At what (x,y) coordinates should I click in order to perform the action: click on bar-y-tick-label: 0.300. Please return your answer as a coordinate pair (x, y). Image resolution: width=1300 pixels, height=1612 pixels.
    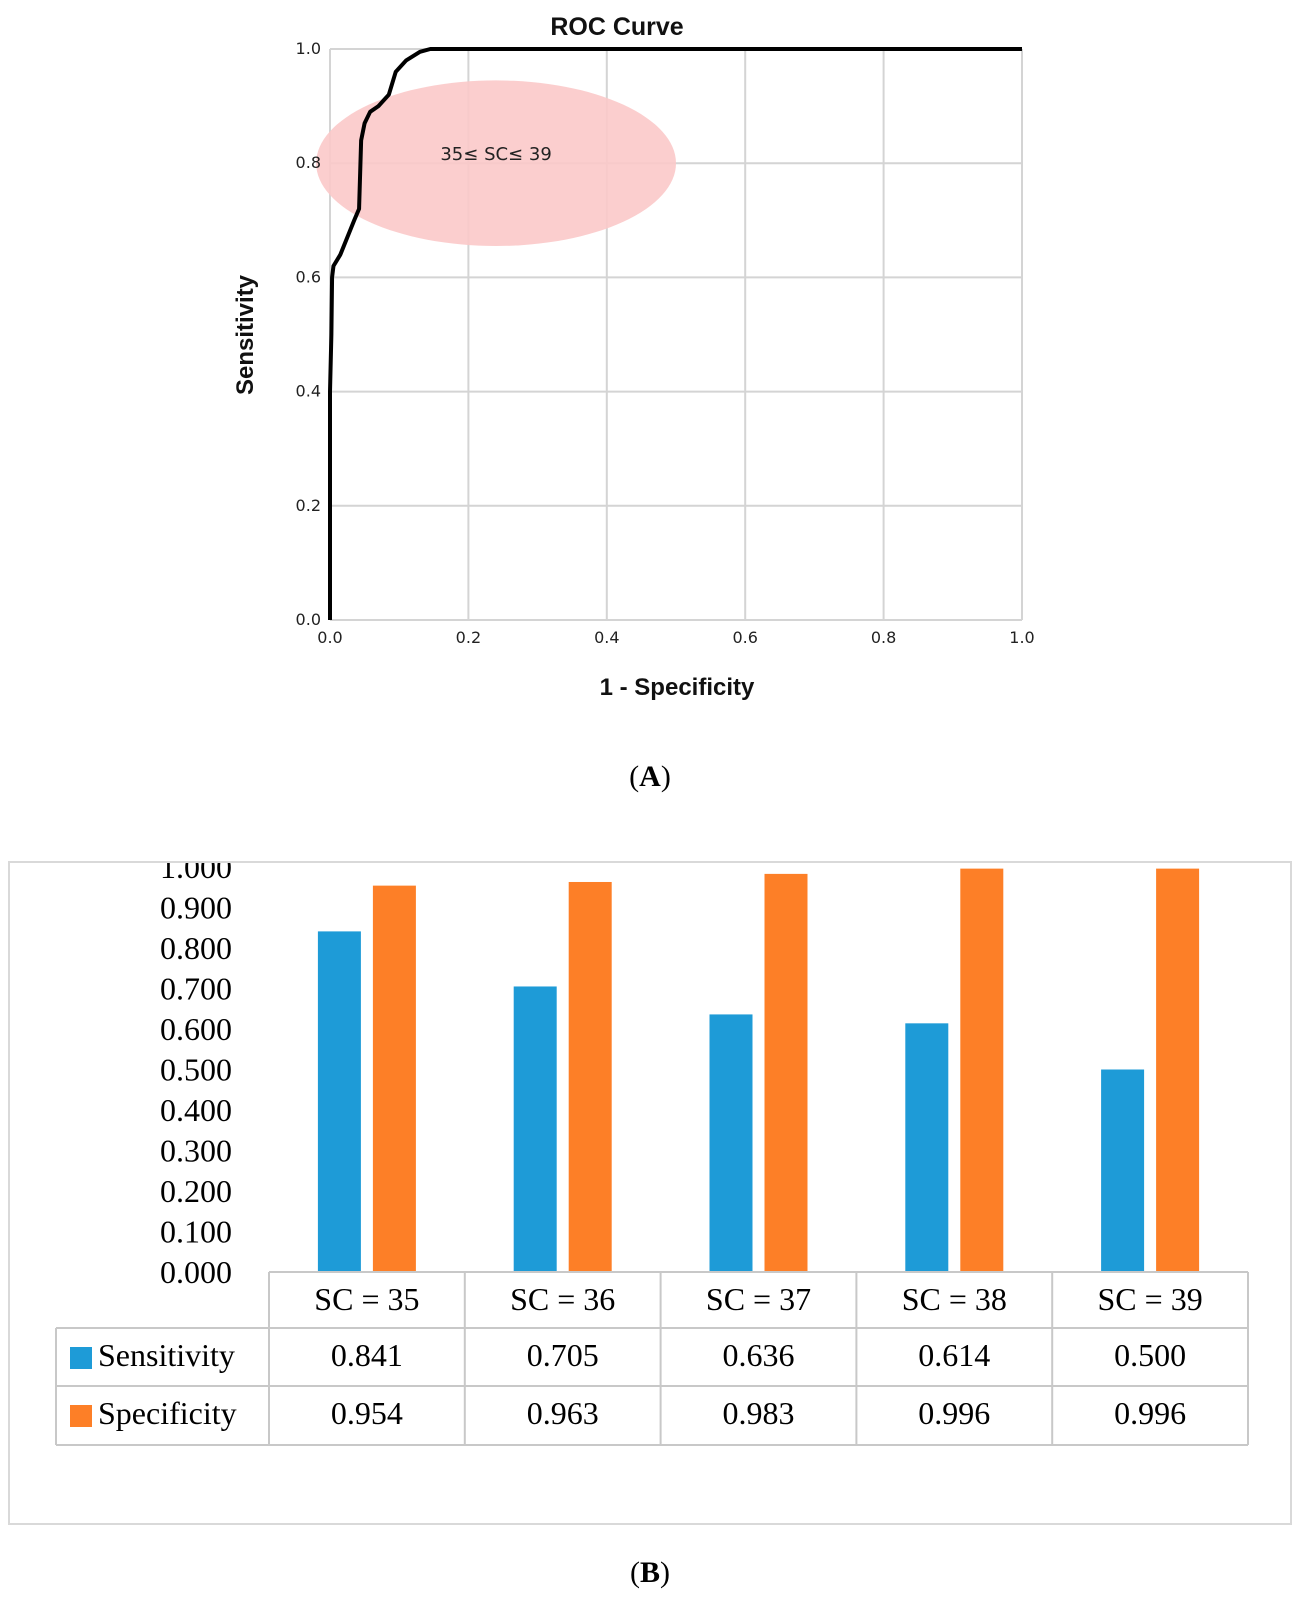
    Looking at the image, I should click on (196, 1151).